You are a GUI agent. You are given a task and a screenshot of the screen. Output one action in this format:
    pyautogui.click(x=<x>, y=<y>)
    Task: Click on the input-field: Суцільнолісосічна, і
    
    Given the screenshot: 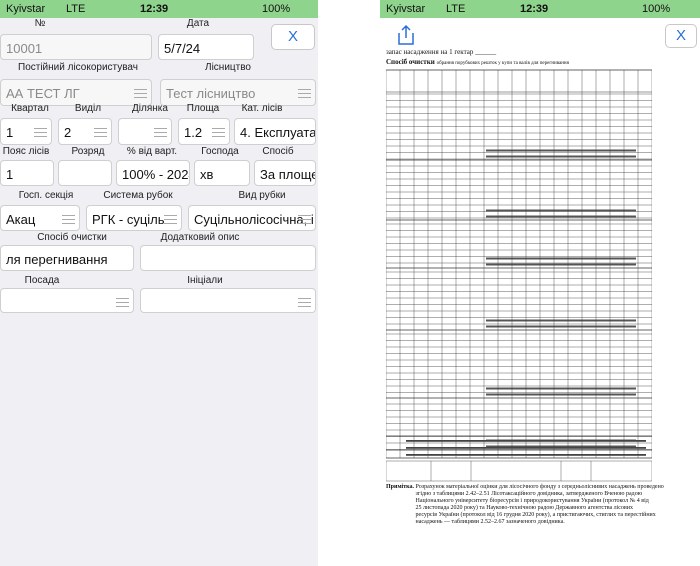 What is the action you would take?
    pyautogui.click(x=252, y=218)
    